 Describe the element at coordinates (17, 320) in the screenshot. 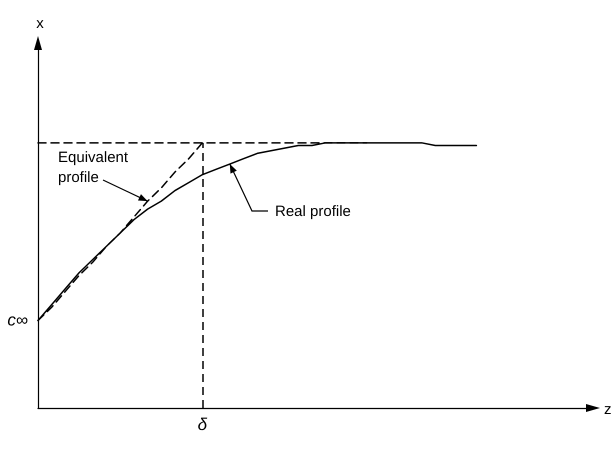

I see `text: c∞` at that location.